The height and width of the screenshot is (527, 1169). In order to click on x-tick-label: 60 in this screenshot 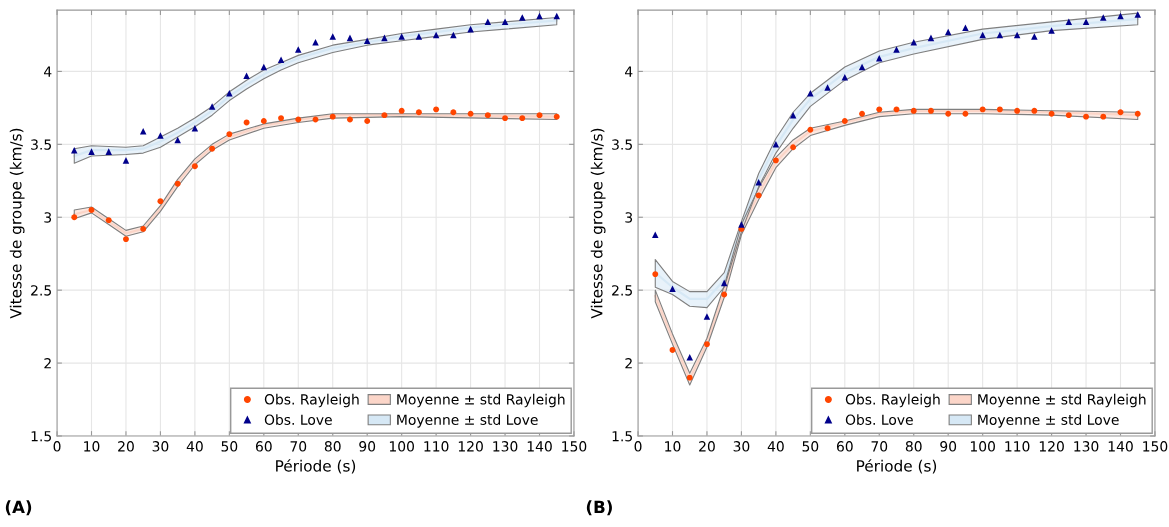, I will do `click(263, 446)`.